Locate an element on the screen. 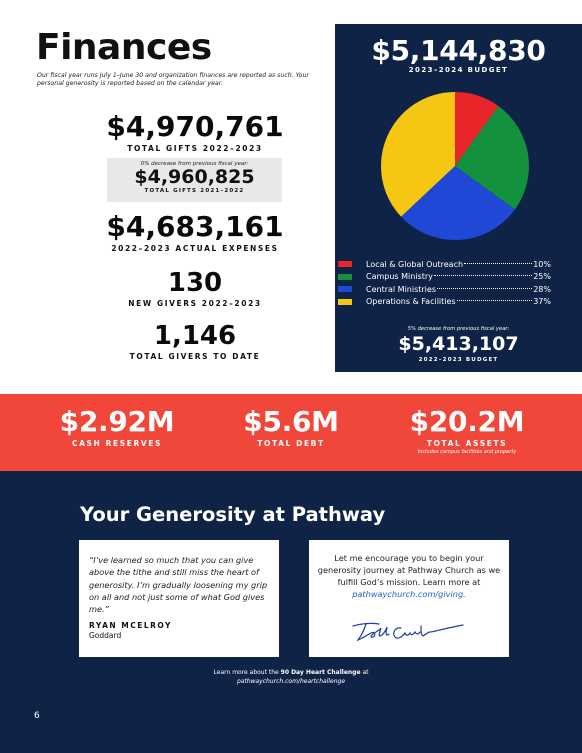 This screenshot has height=753, width=582. testimony-name: RYAN MCELROY is located at coordinates (130, 626).